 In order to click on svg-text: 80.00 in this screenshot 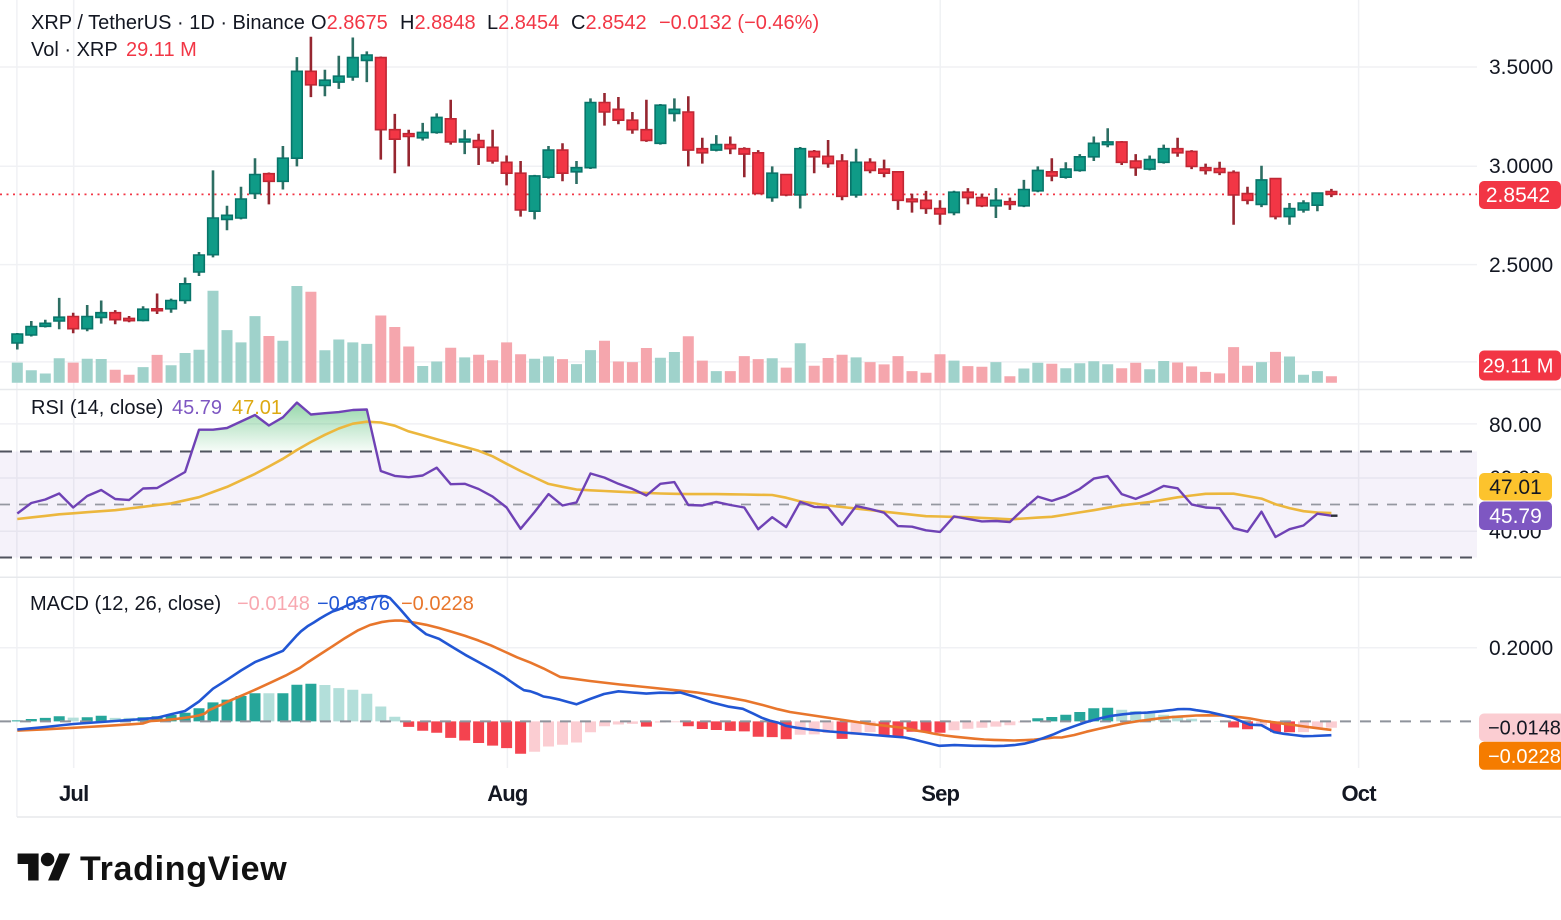, I will do `click(1515, 425)`.